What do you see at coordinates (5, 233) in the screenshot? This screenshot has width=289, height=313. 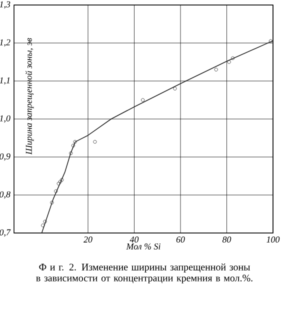 I see `y-tick-label: 0,7` at bounding box center [5, 233].